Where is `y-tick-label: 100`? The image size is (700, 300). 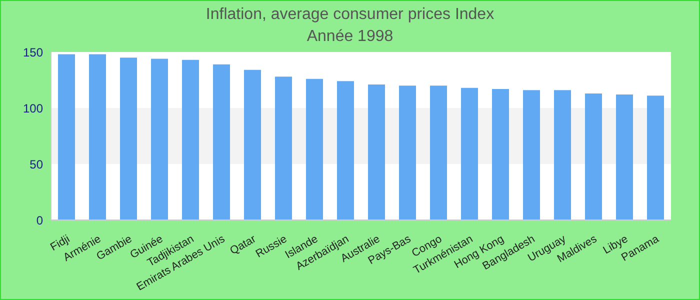
y-tick-label: 100 is located at coordinates (33, 108).